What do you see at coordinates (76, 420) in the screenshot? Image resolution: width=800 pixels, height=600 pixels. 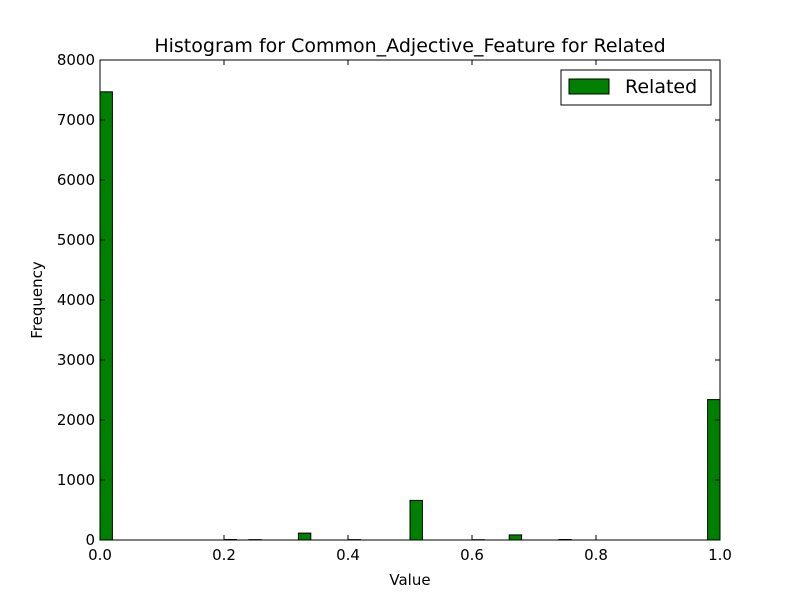 I see `y-tick-label: 2000` at bounding box center [76, 420].